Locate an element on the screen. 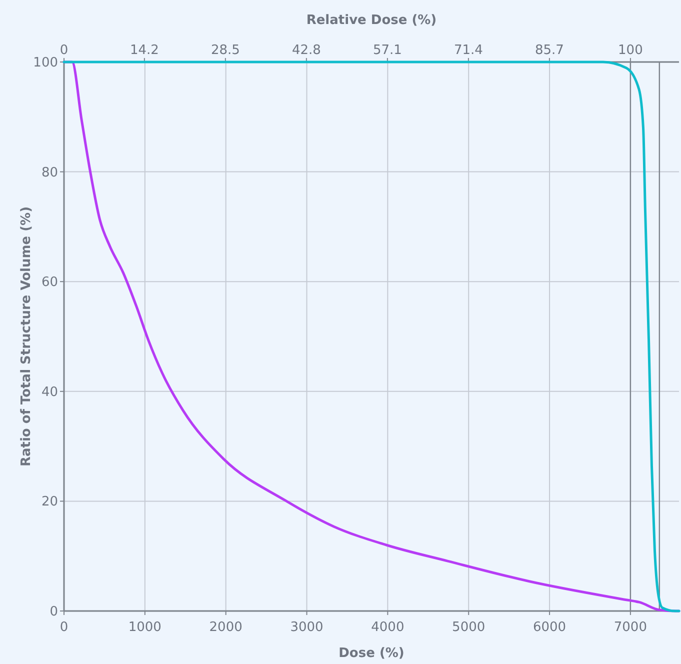 The image size is (681, 664). x-tick-label: 1000 is located at coordinates (145, 627).